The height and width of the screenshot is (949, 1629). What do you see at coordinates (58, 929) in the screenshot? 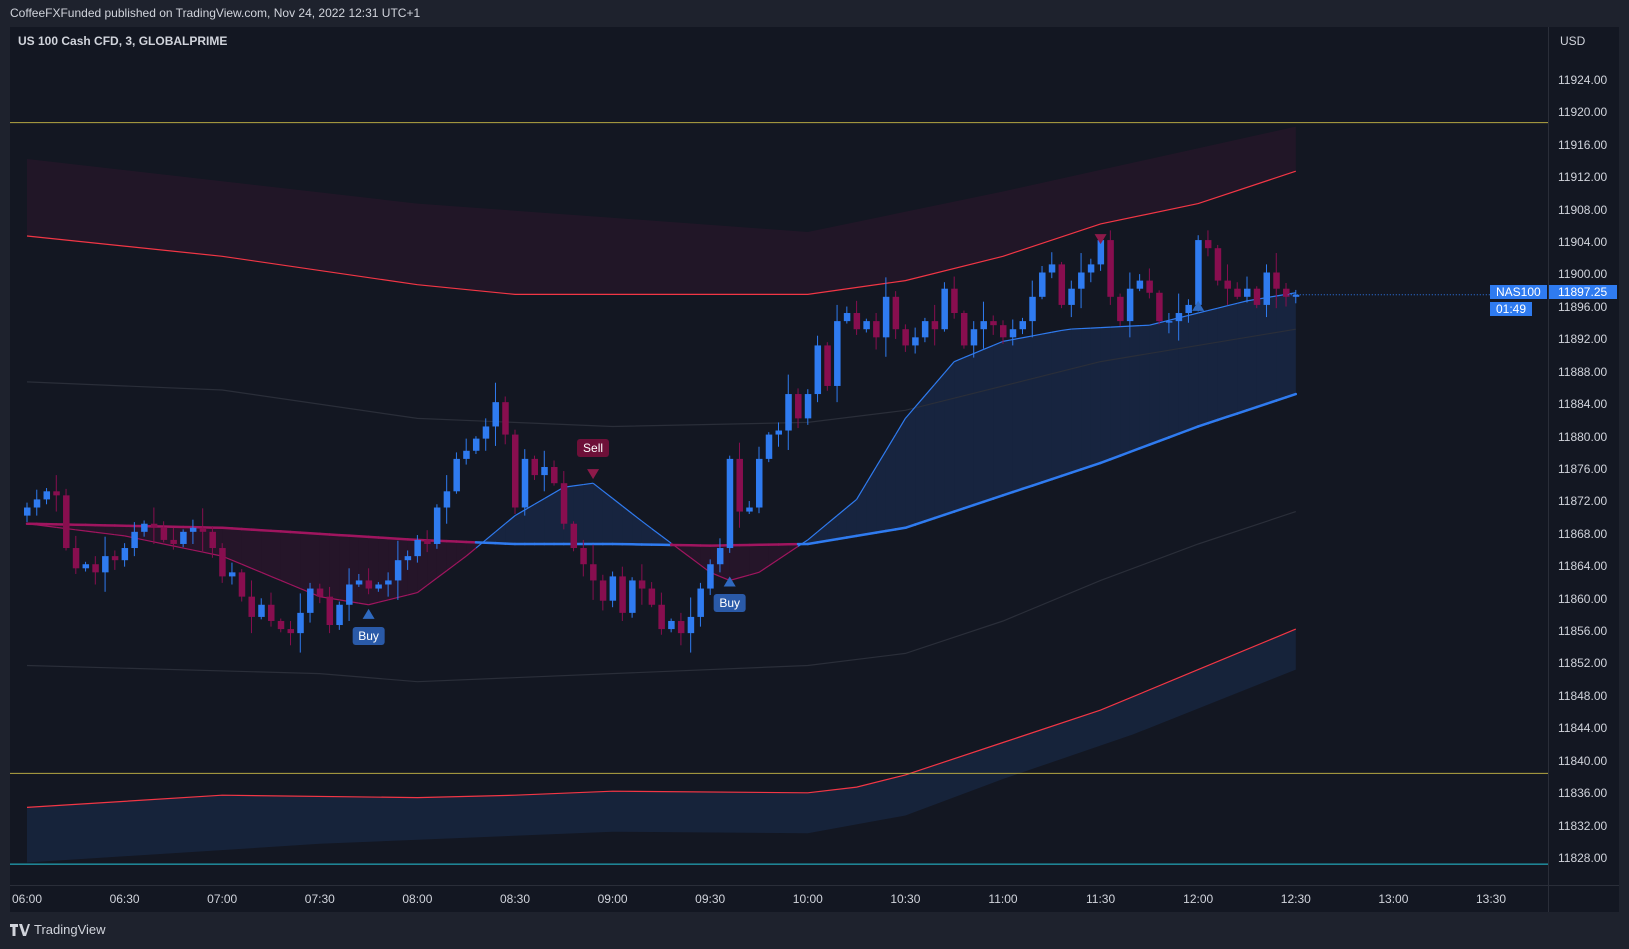
I see `tradingview-footer: TradingView` at bounding box center [58, 929].